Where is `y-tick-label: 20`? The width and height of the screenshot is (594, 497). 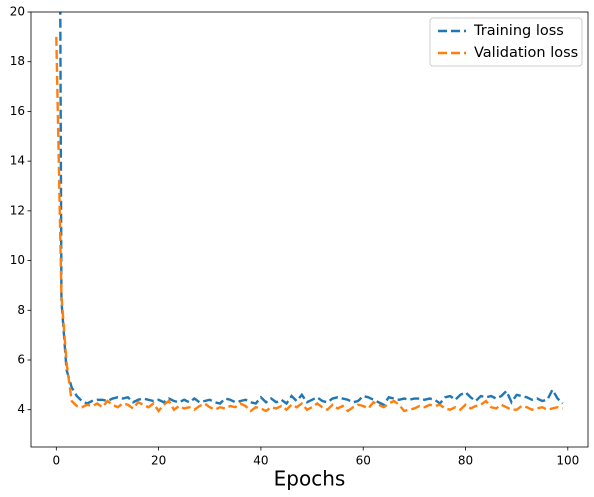 y-tick-label: 20 is located at coordinates (17, 12).